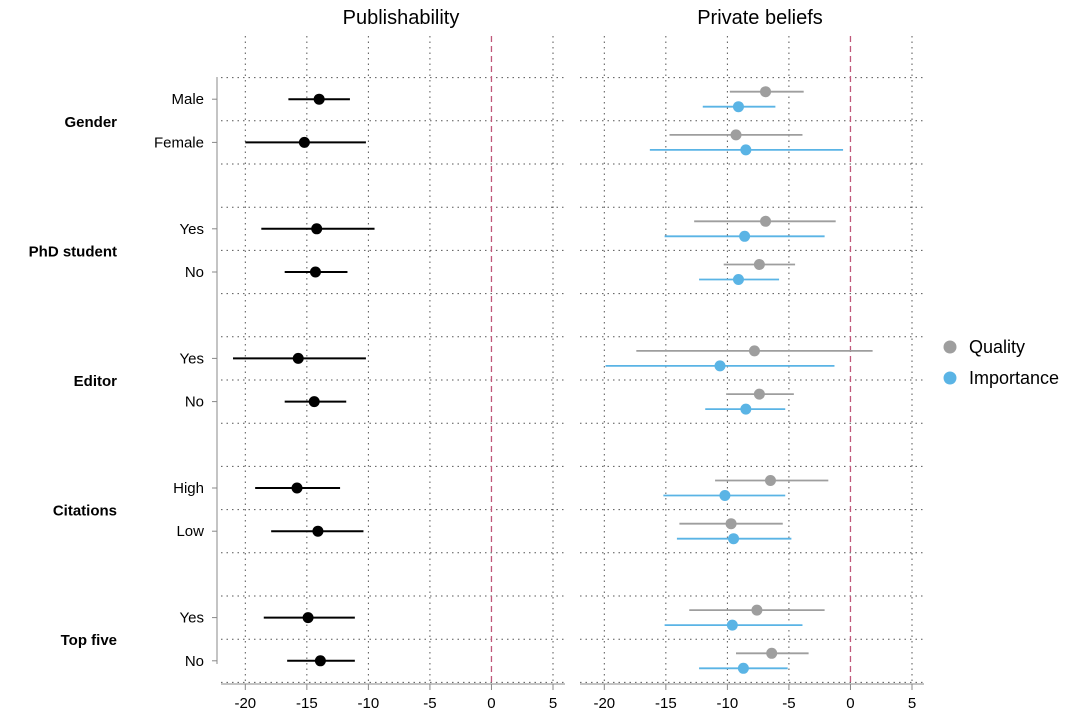 The image size is (1083, 716). Describe the element at coordinates (1014, 378) in the screenshot. I see `legend-label: Importance` at that location.